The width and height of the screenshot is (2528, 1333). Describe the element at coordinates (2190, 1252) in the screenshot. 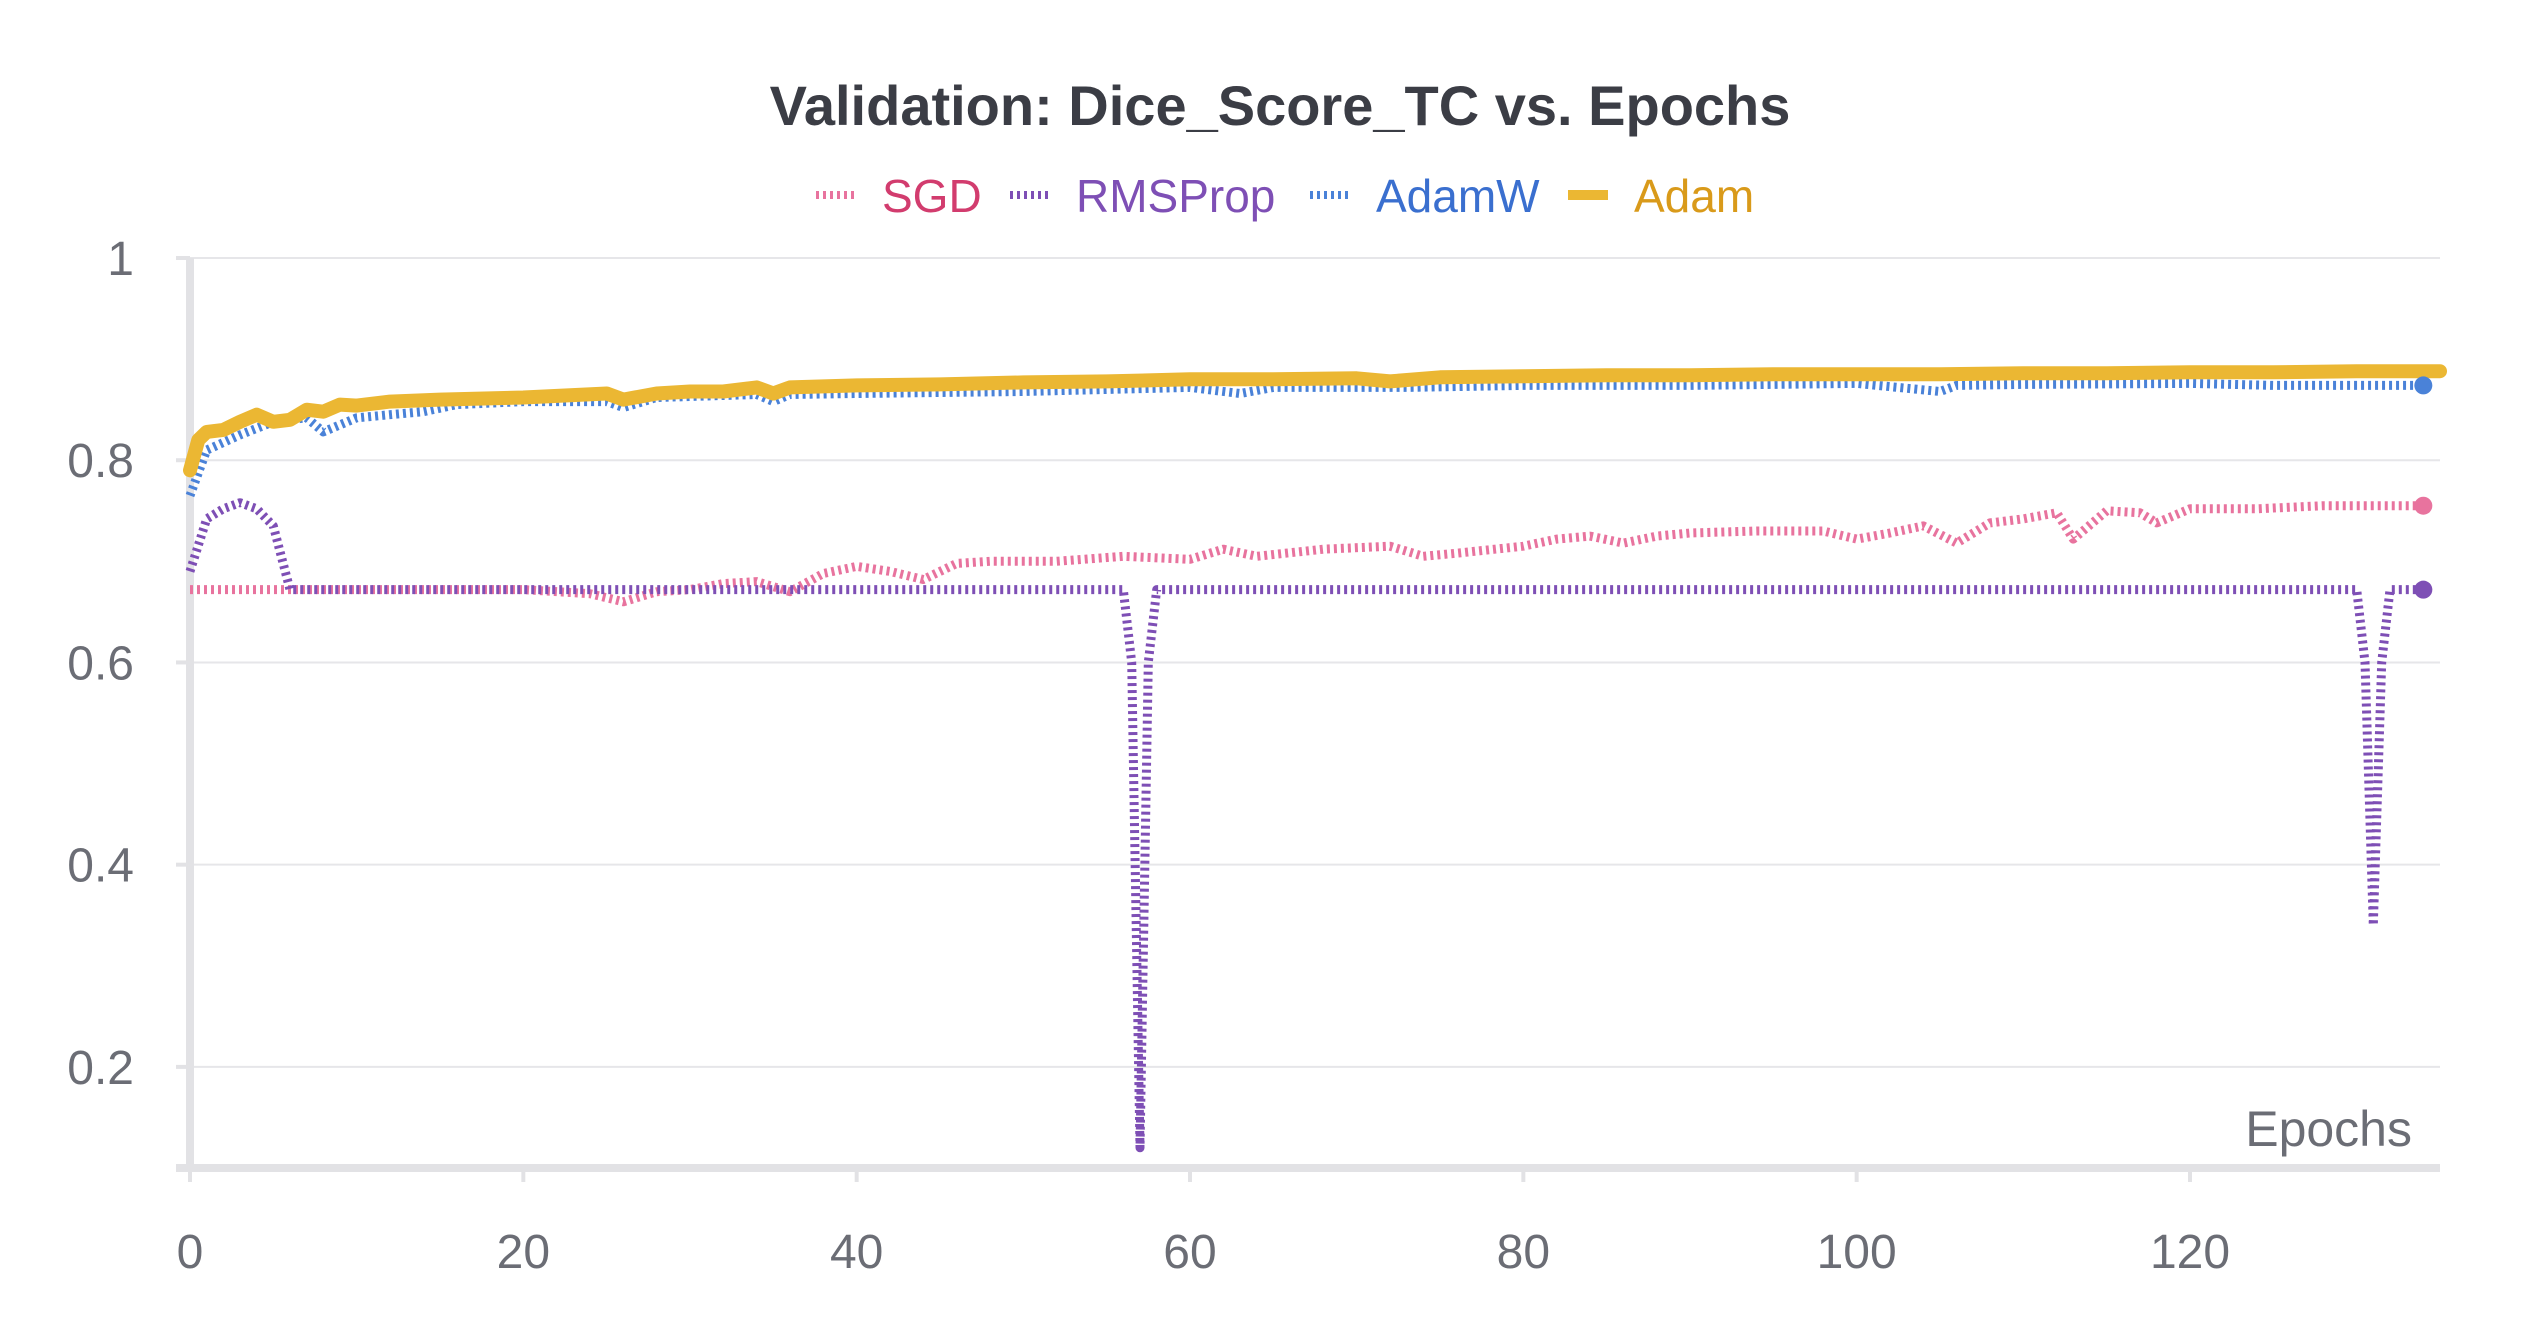

I see `x-tick-label: 120` at that location.